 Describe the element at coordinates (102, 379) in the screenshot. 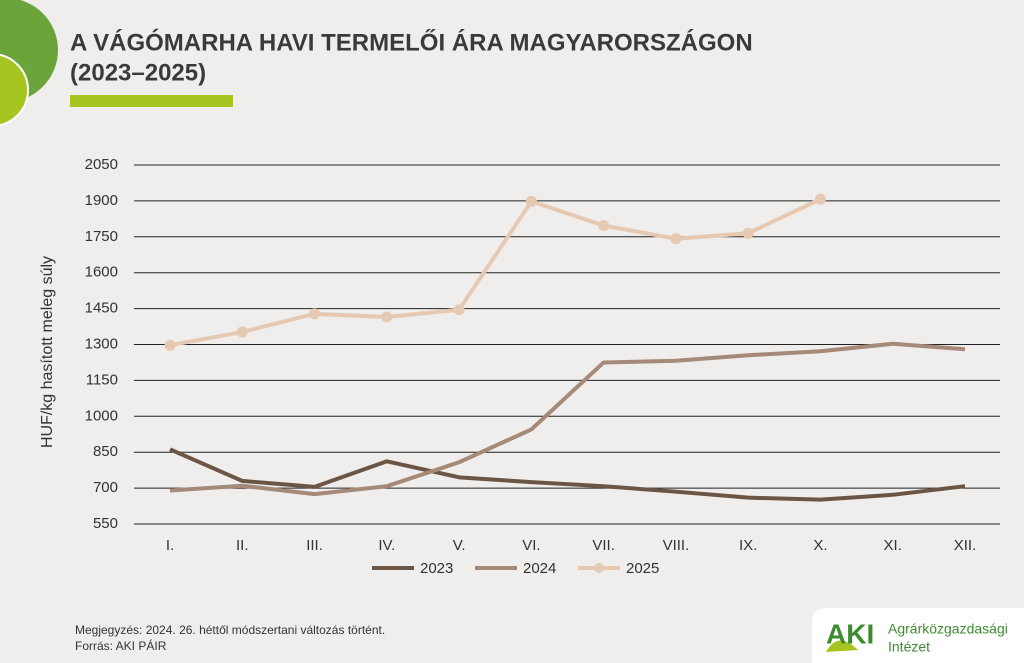

I see `y-tick-label: 1150` at that location.